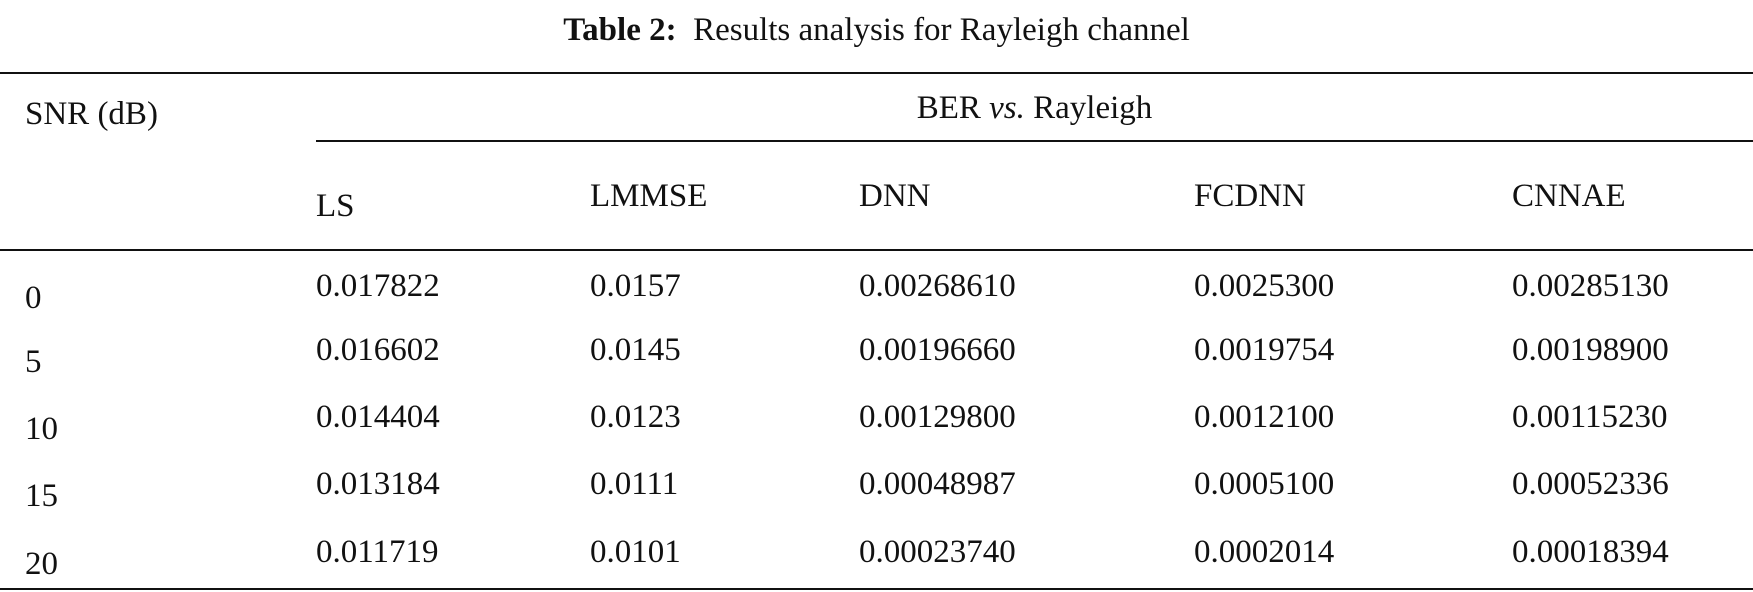 The width and height of the screenshot is (1753, 592). Describe the element at coordinates (635, 350) in the screenshot. I see `cell: 0.0145` at that location.